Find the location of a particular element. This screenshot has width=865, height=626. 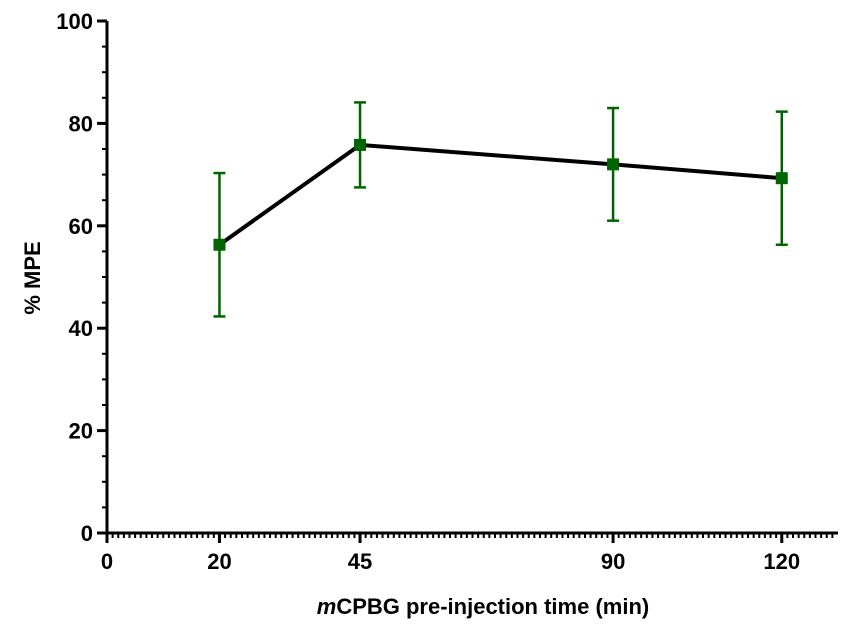

x-tick-label: 90 is located at coordinates (613, 561).